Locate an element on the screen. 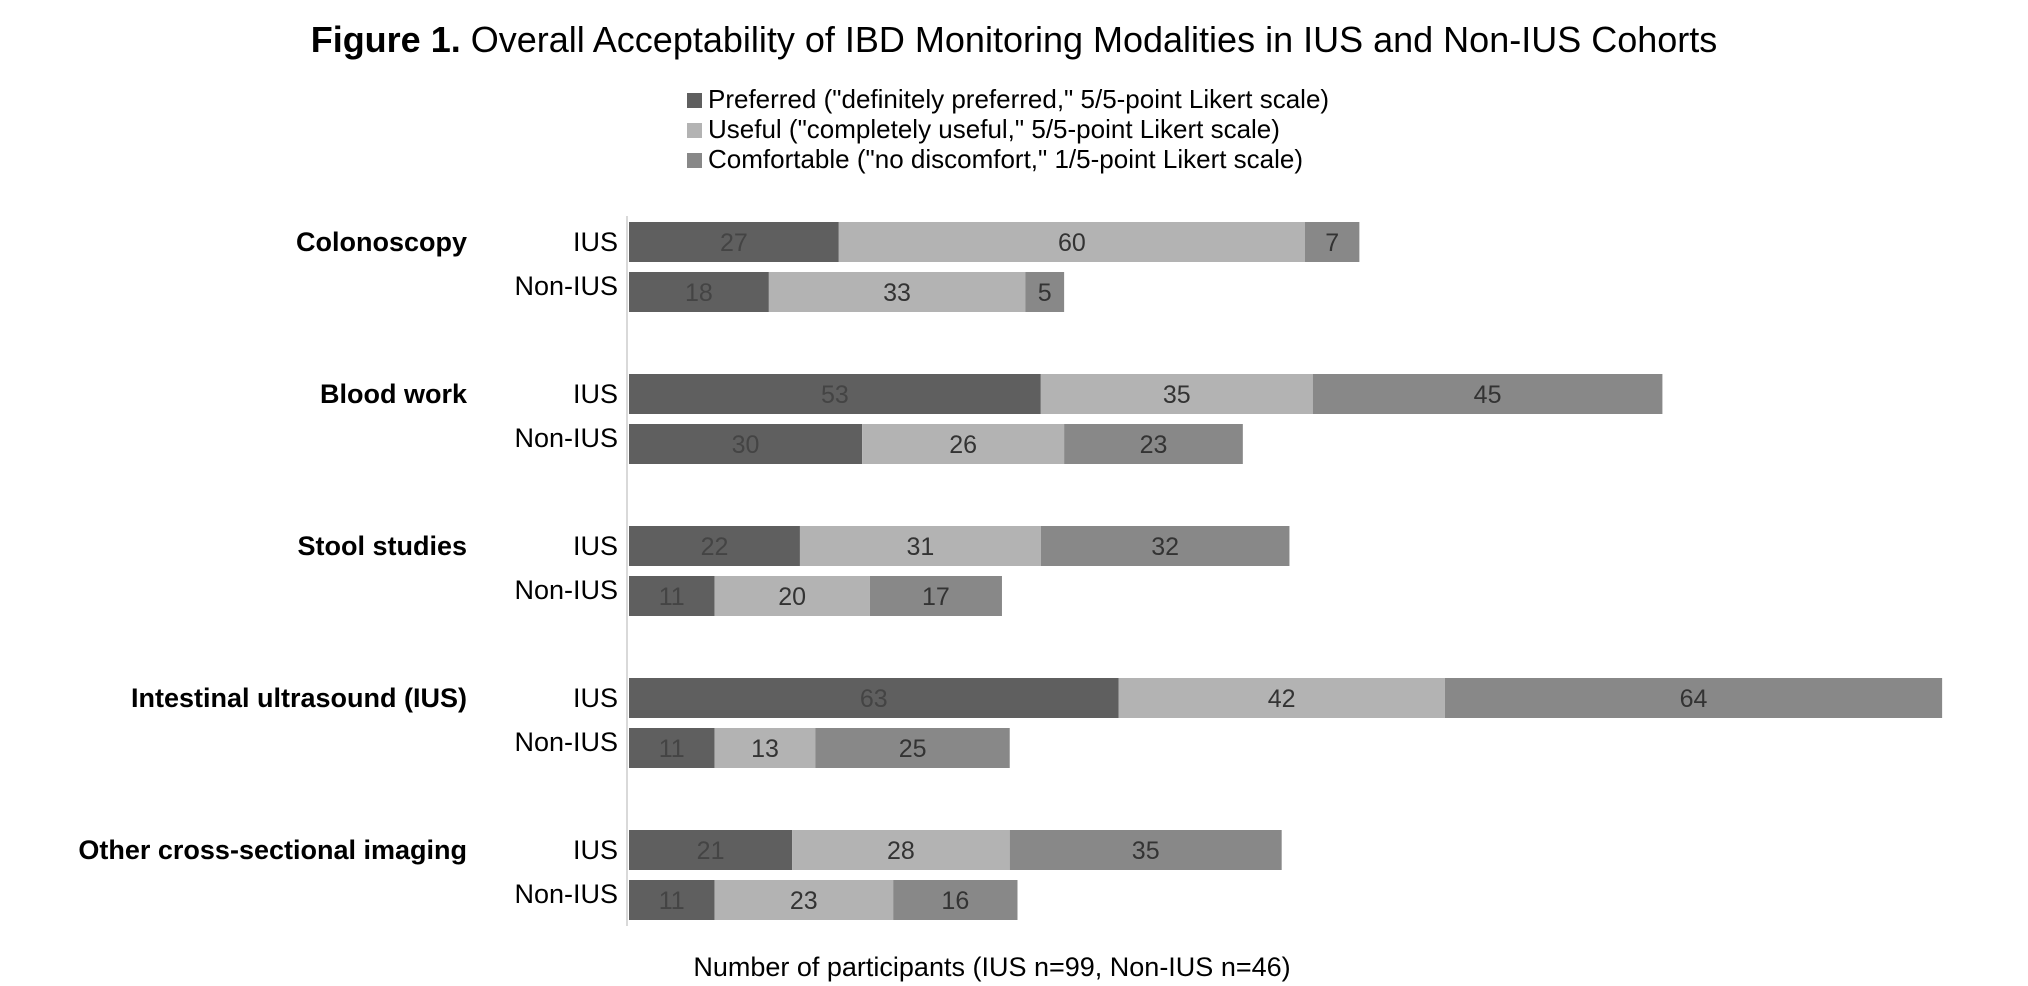 This screenshot has height=986, width=2028. group-label-4: Intestinal ultrasound (IUS) is located at coordinates (299, 698).